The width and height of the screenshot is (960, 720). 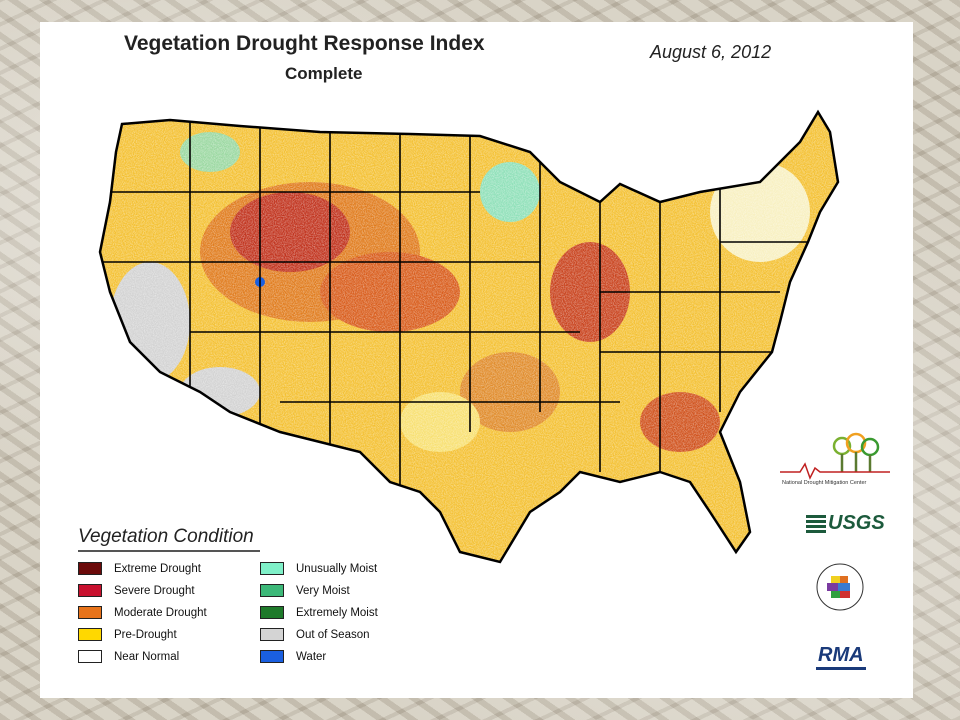 I want to click on ndmc-logo-text: National Drought Mitigation Center, so click(x=824, y=483).